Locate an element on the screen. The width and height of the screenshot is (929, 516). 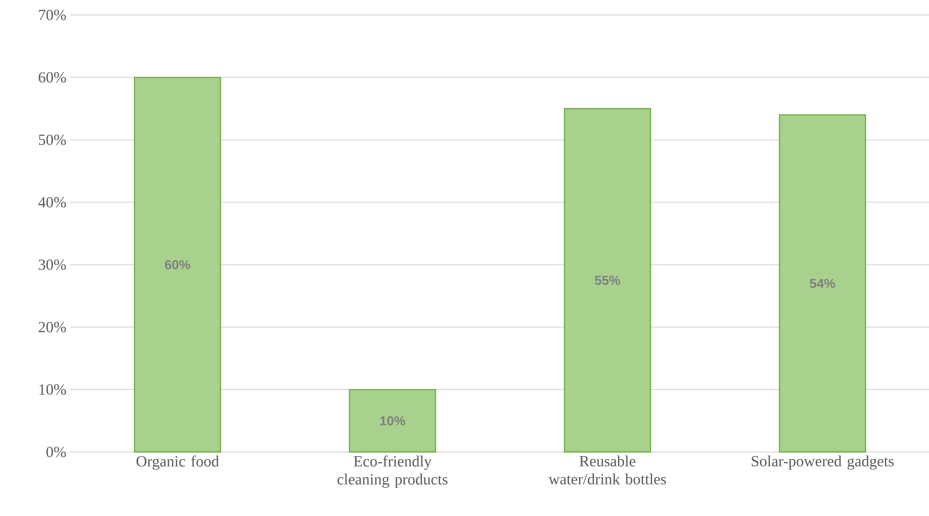
y-tick-label: 30% is located at coordinates (52, 264).